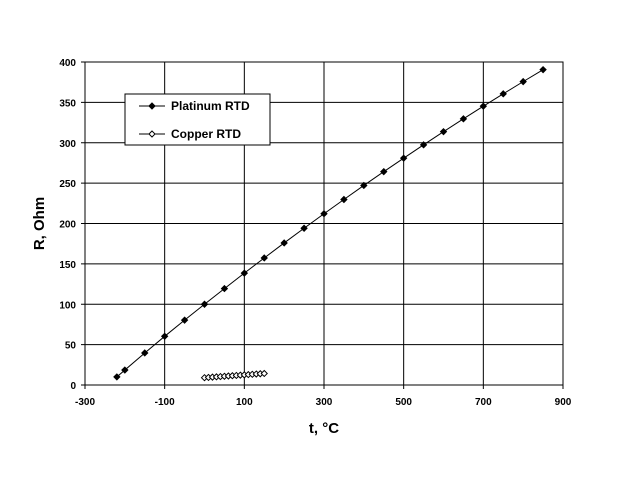 The width and height of the screenshot is (638, 478). I want to click on x-axis-title: t, °C, so click(324, 428).